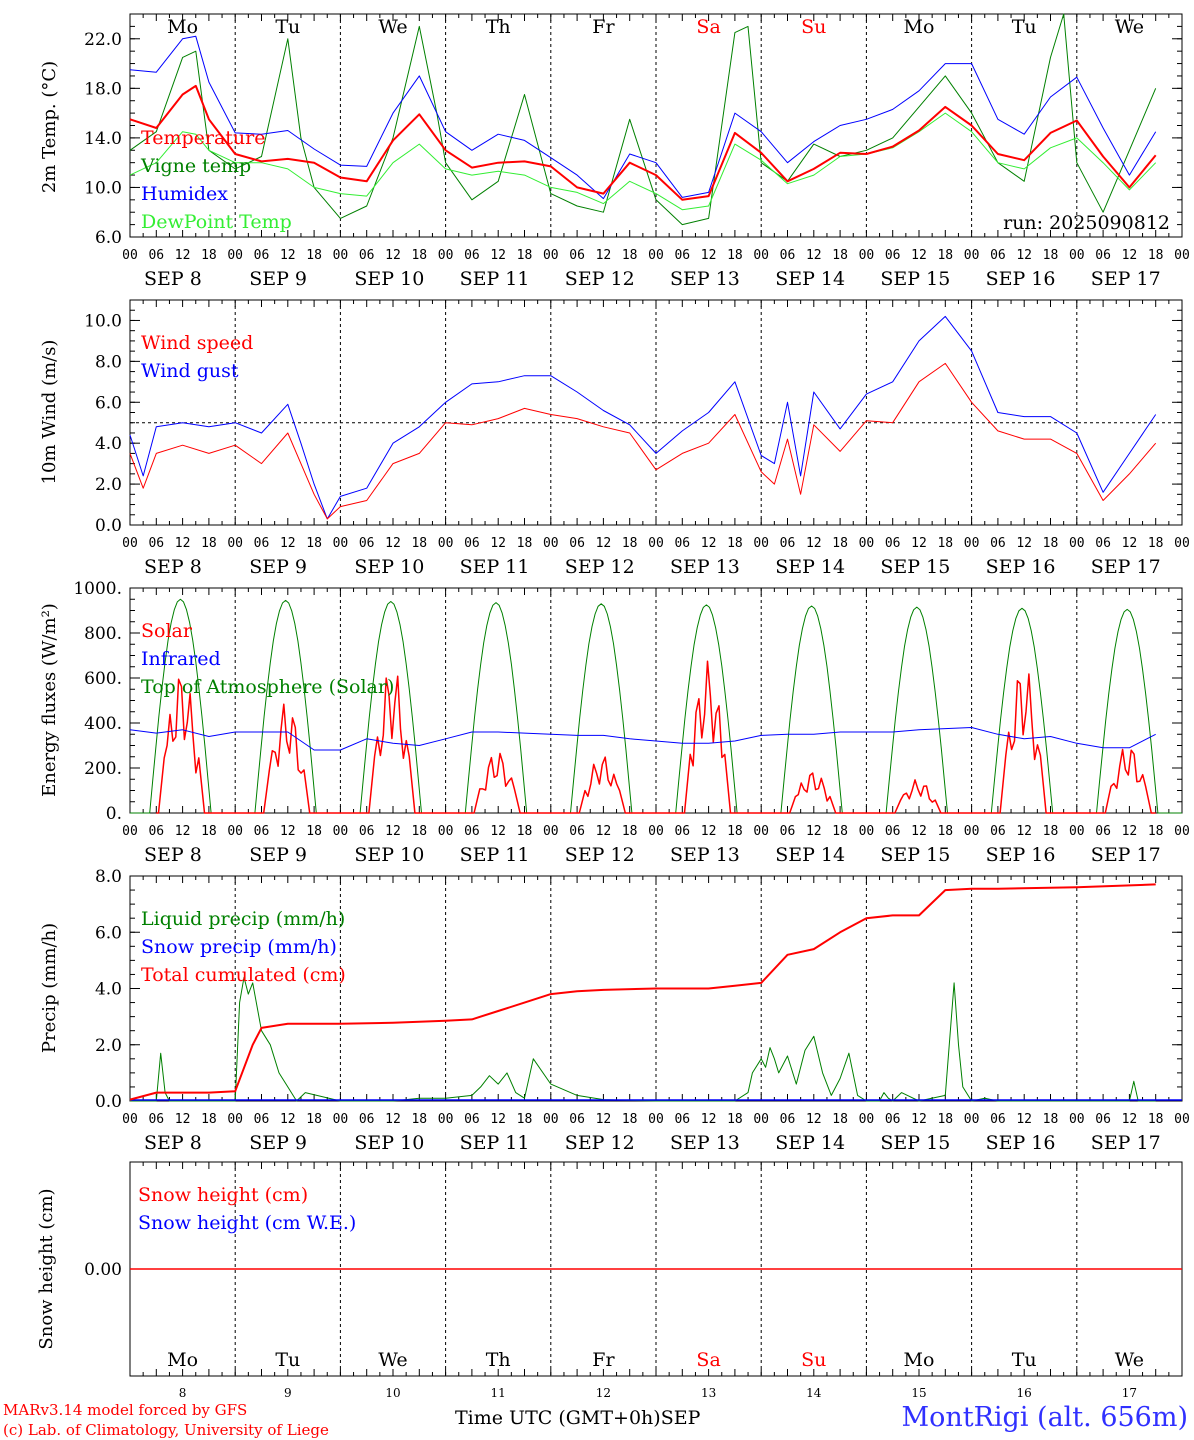 The image size is (1194, 1440). Describe the element at coordinates (167, 631) in the screenshot. I see `legend-entry: Solar` at that location.